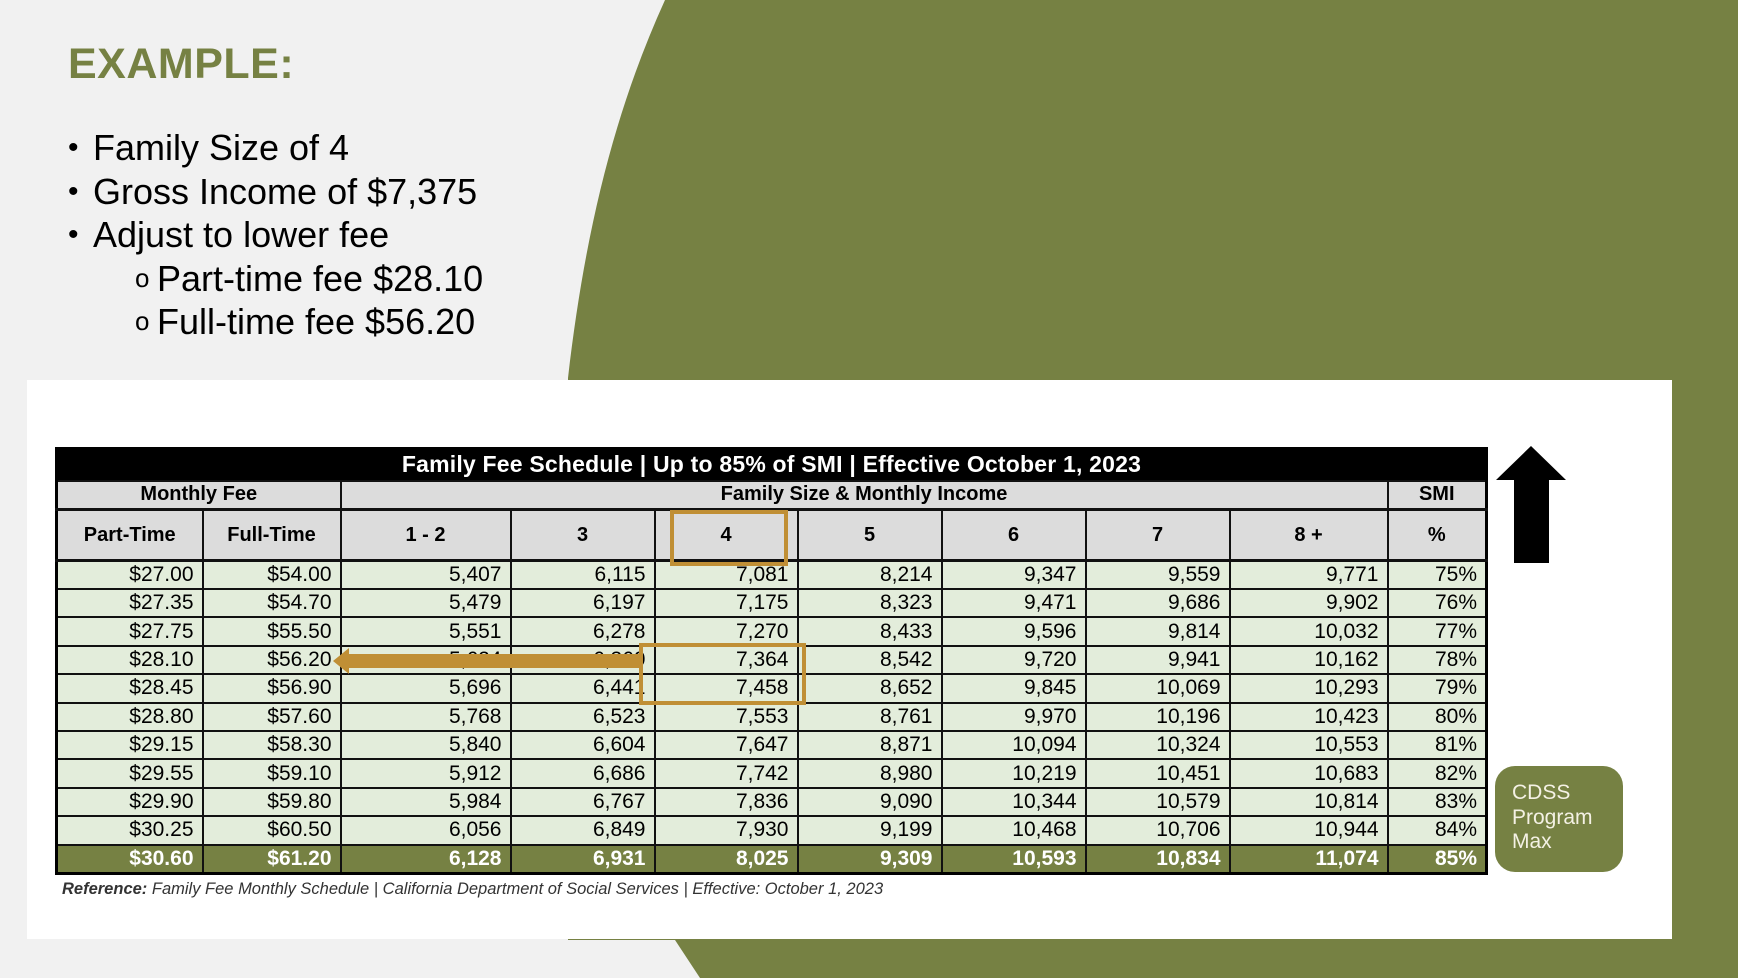 The width and height of the screenshot is (1738, 978). What do you see at coordinates (726, 830) in the screenshot?
I see `table-cell: 7,930` at bounding box center [726, 830].